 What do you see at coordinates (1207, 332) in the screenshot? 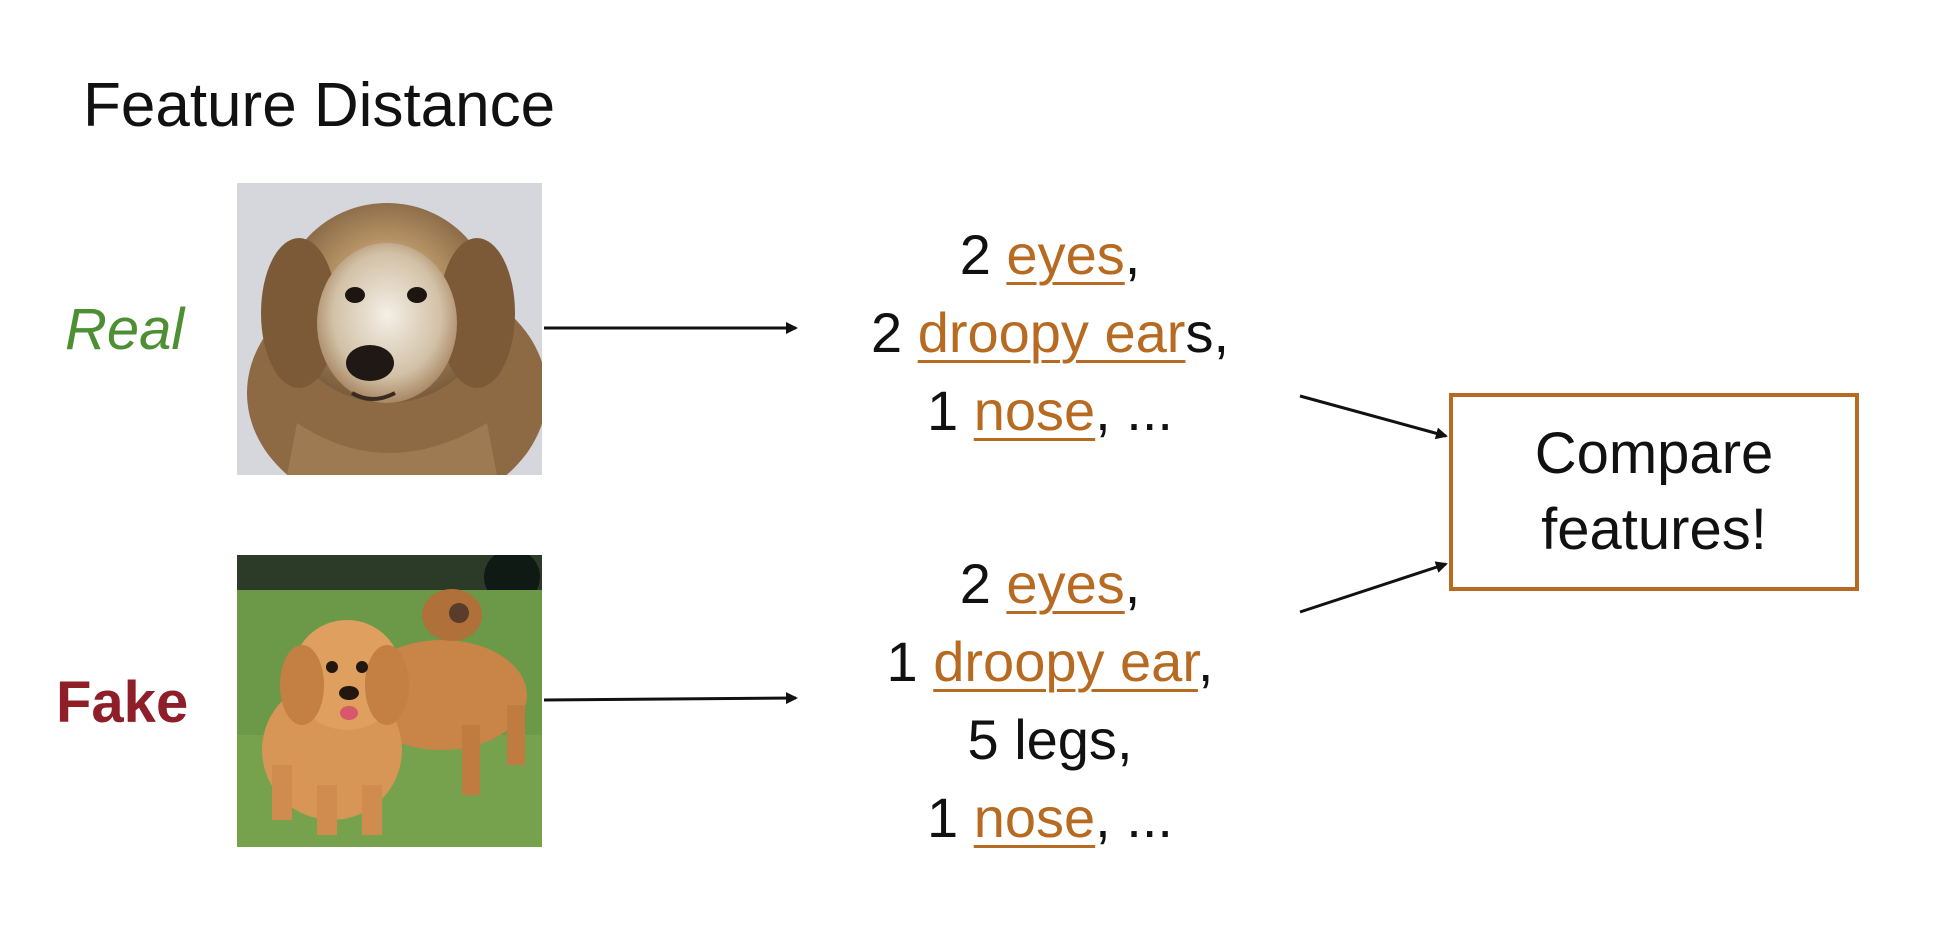
I see `feature-suffix: s,` at bounding box center [1207, 332].